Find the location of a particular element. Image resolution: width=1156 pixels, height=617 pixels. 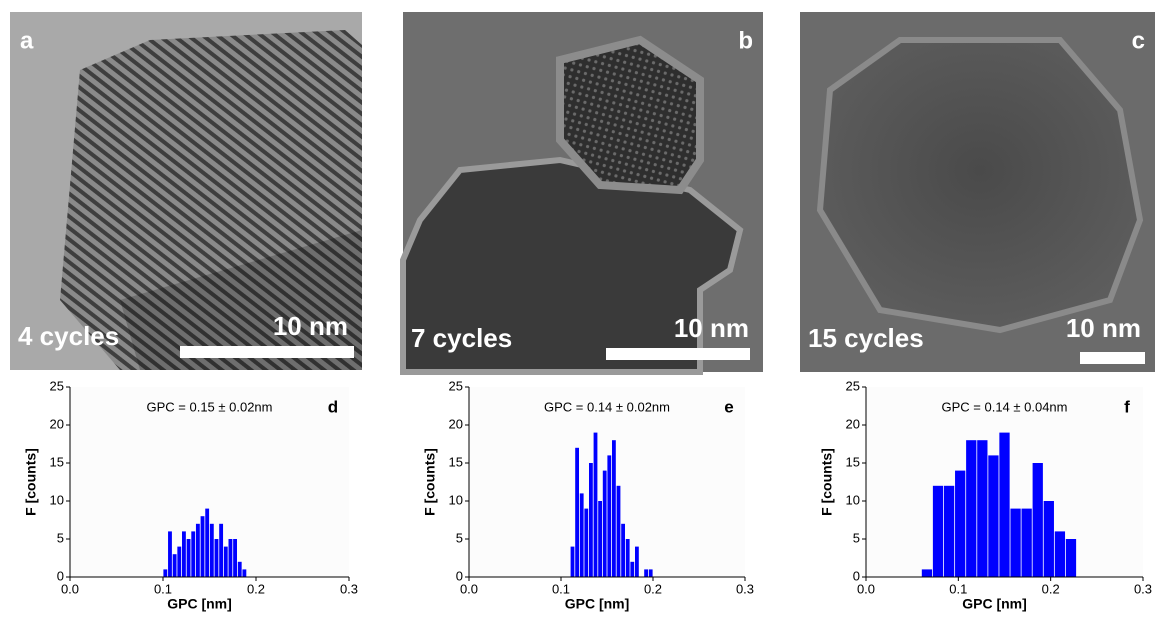

annotation: GPC = 0.14 ± 0.02nm is located at coordinates (607, 406).